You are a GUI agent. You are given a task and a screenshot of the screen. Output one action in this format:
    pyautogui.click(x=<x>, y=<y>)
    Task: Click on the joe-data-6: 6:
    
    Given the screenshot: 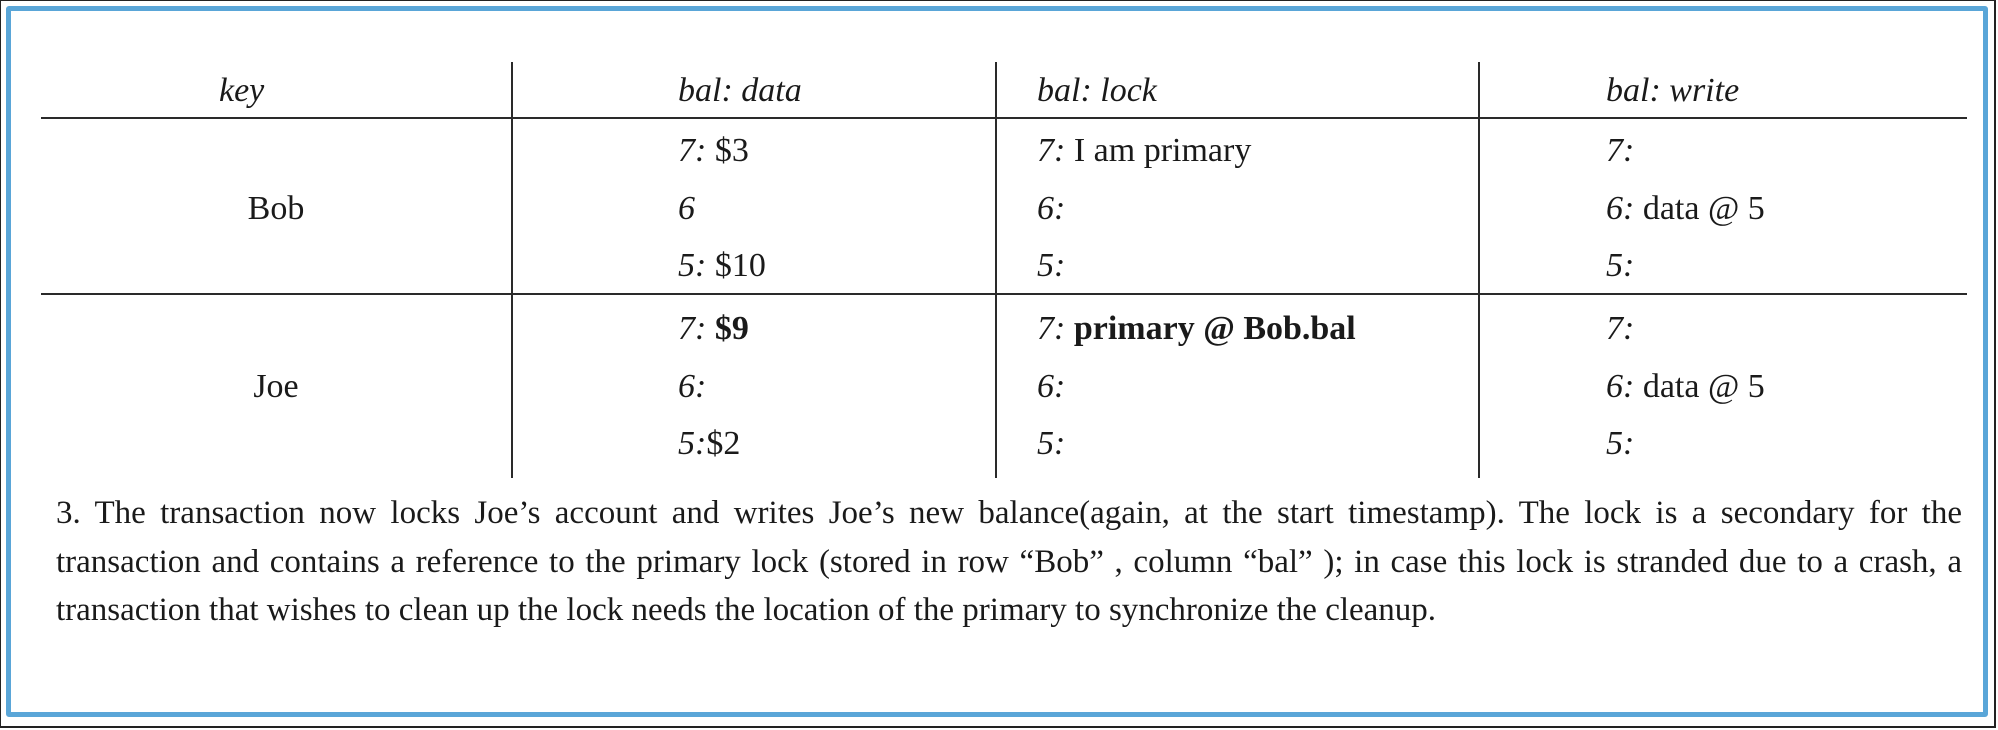 What is the action you would take?
    pyautogui.click(x=692, y=386)
    